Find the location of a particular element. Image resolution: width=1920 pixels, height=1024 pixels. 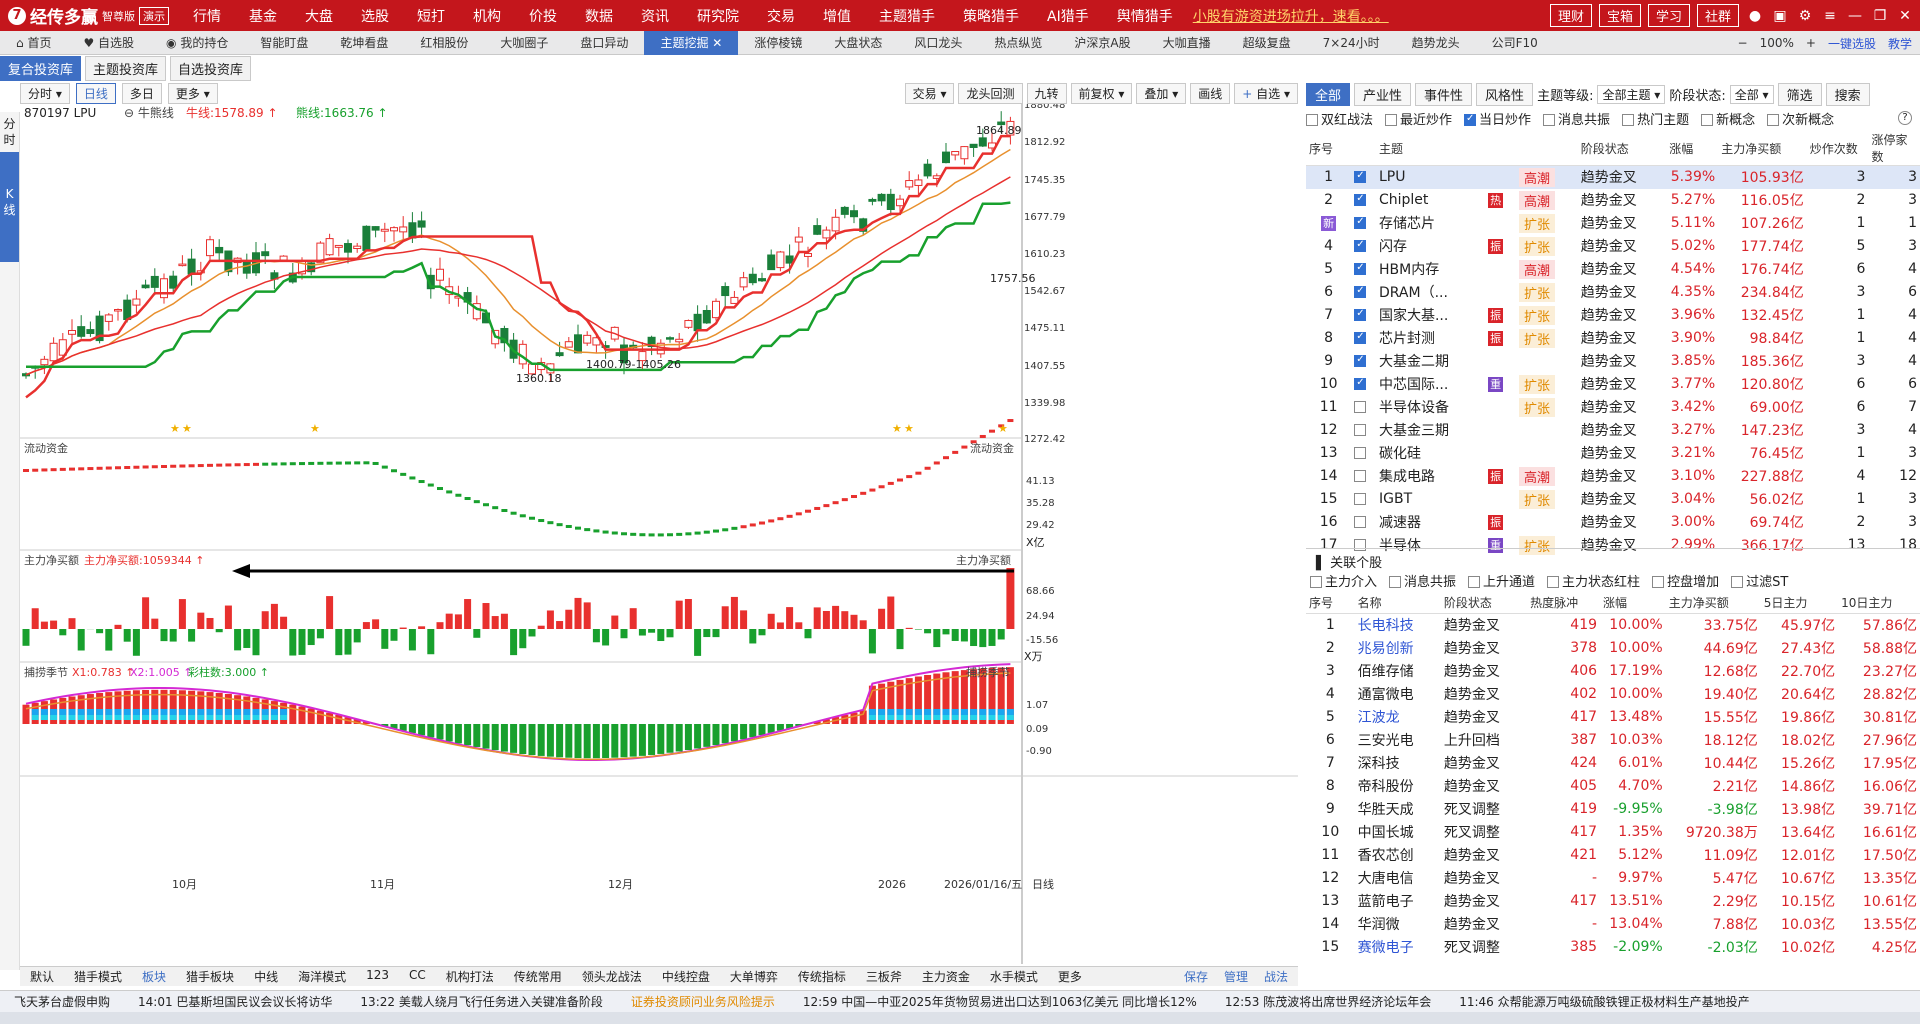

tab-10: 大盘状态 is located at coordinates (858, 43).